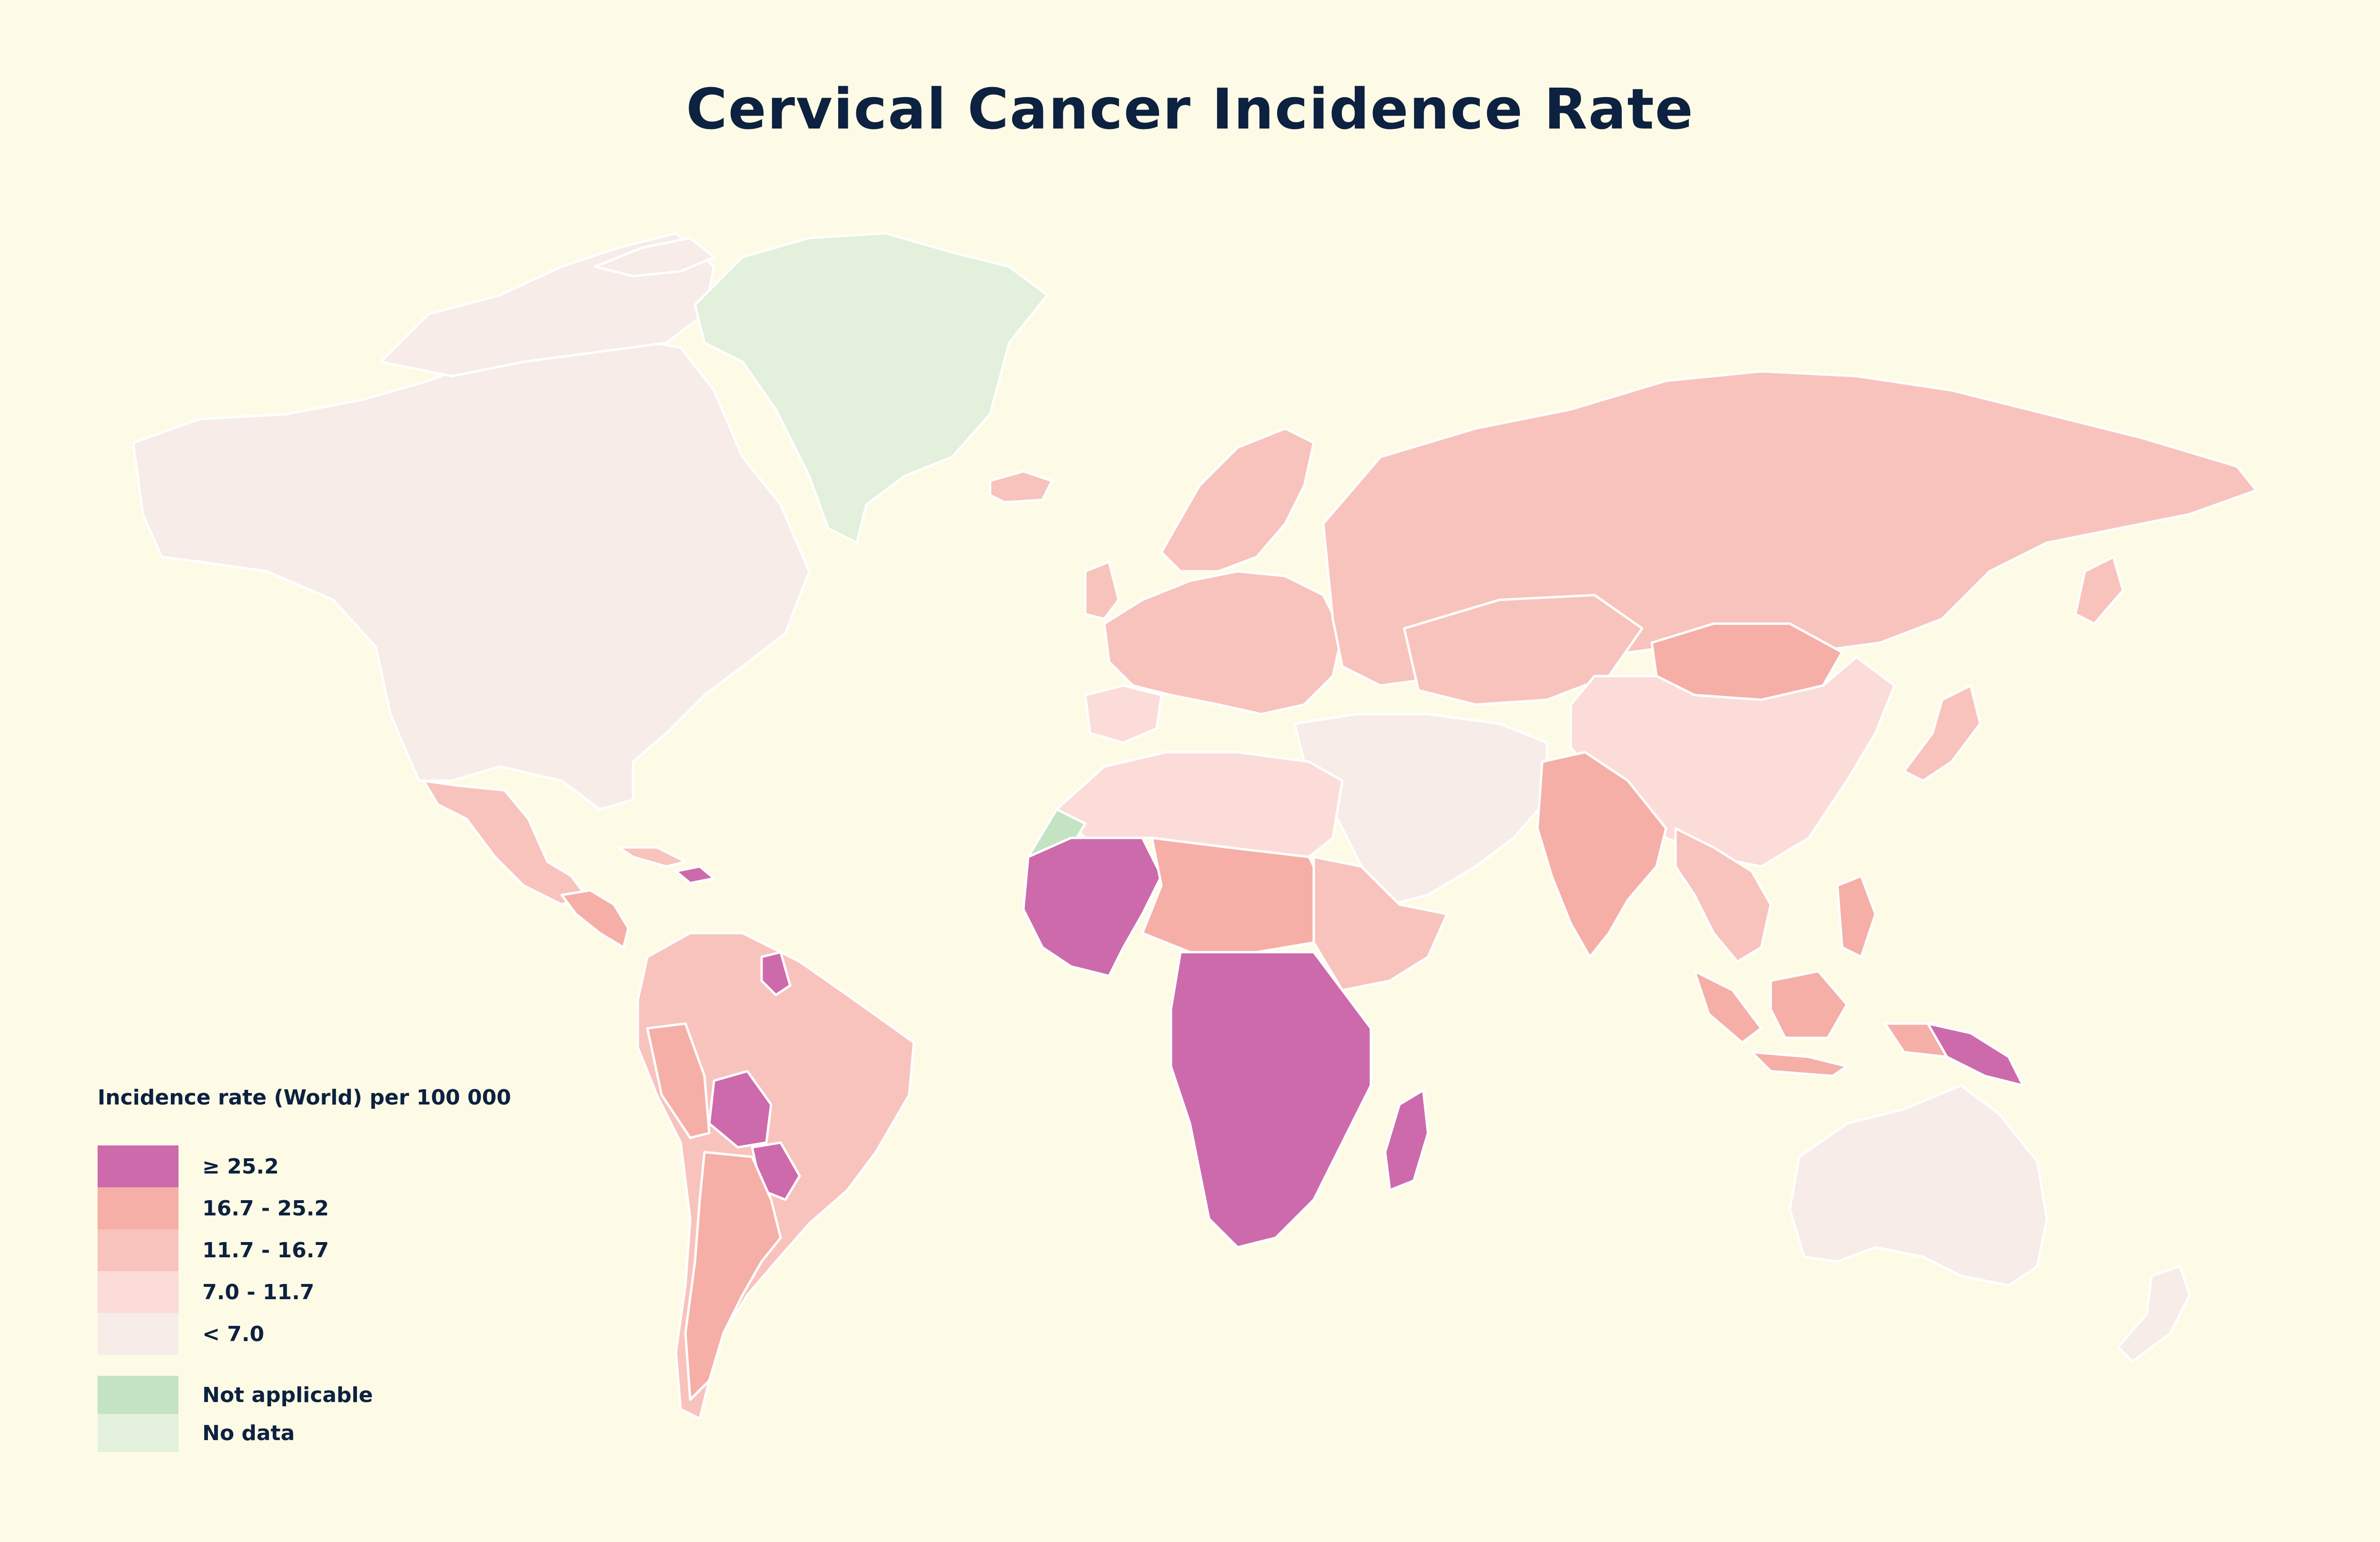  What do you see at coordinates (1916, 1040) in the screenshot?
I see `region-new-guinea-west` at bounding box center [1916, 1040].